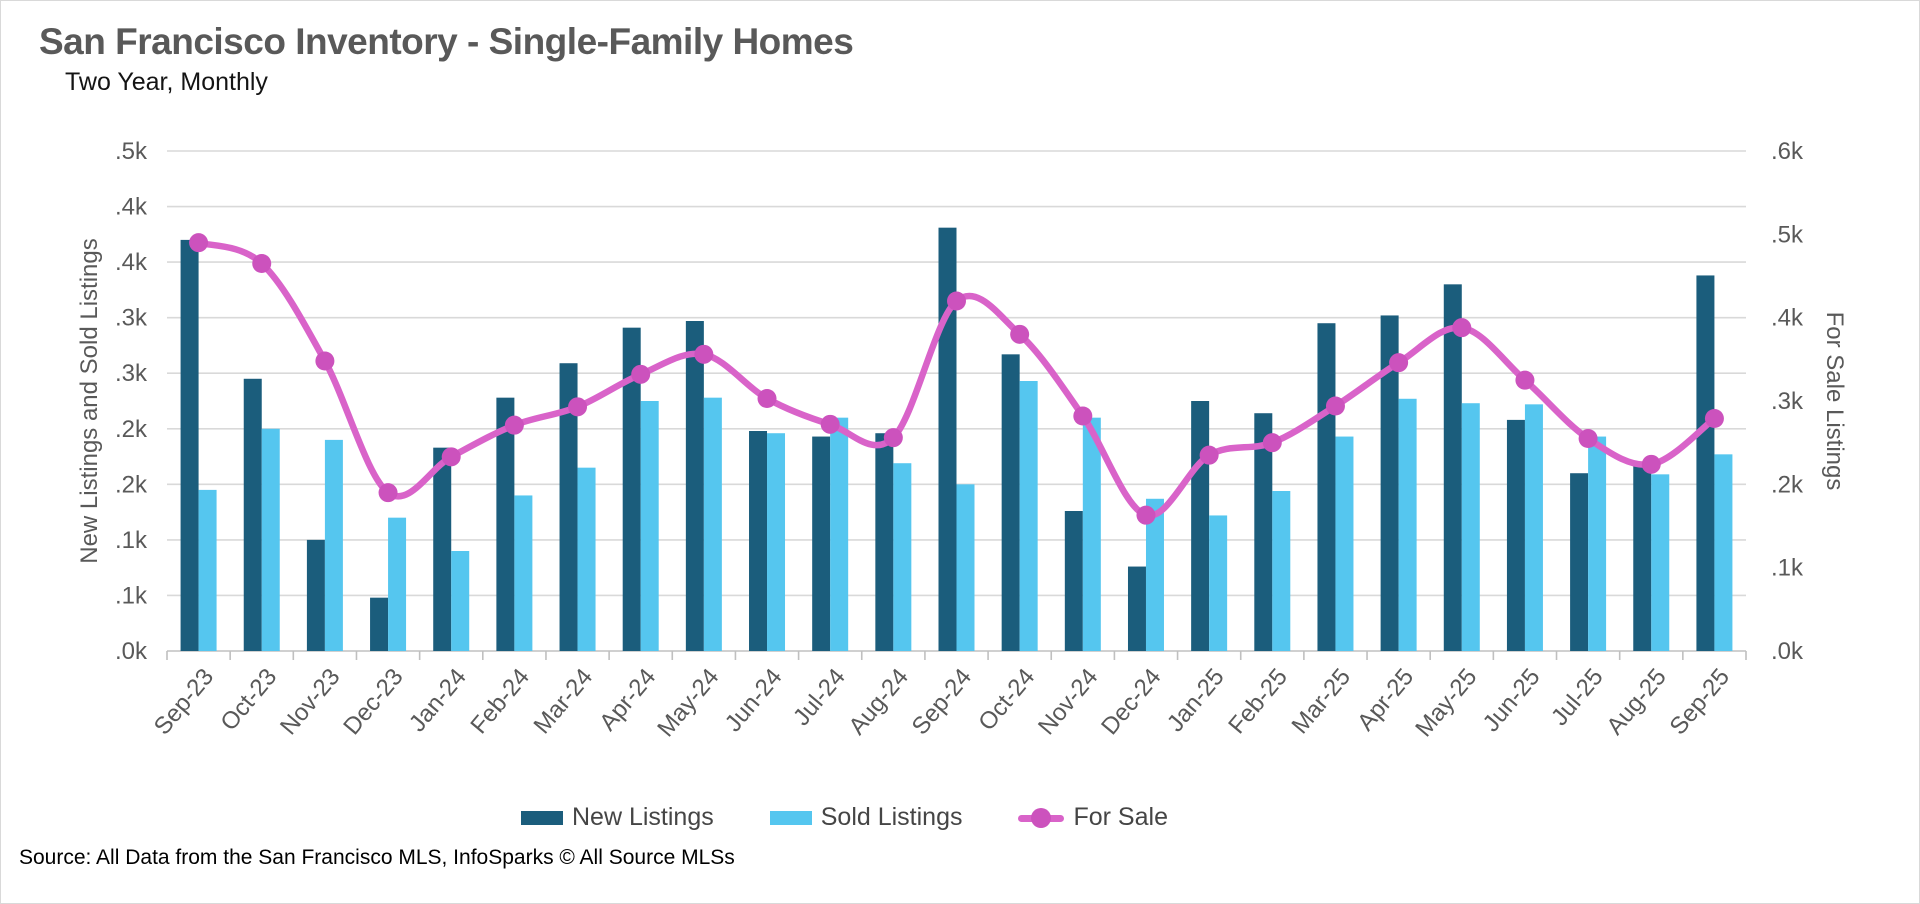  Describe the element at coordinates (1787, 234) in the screenshot. I see `right-axis-tick-label: .5k` at that location.